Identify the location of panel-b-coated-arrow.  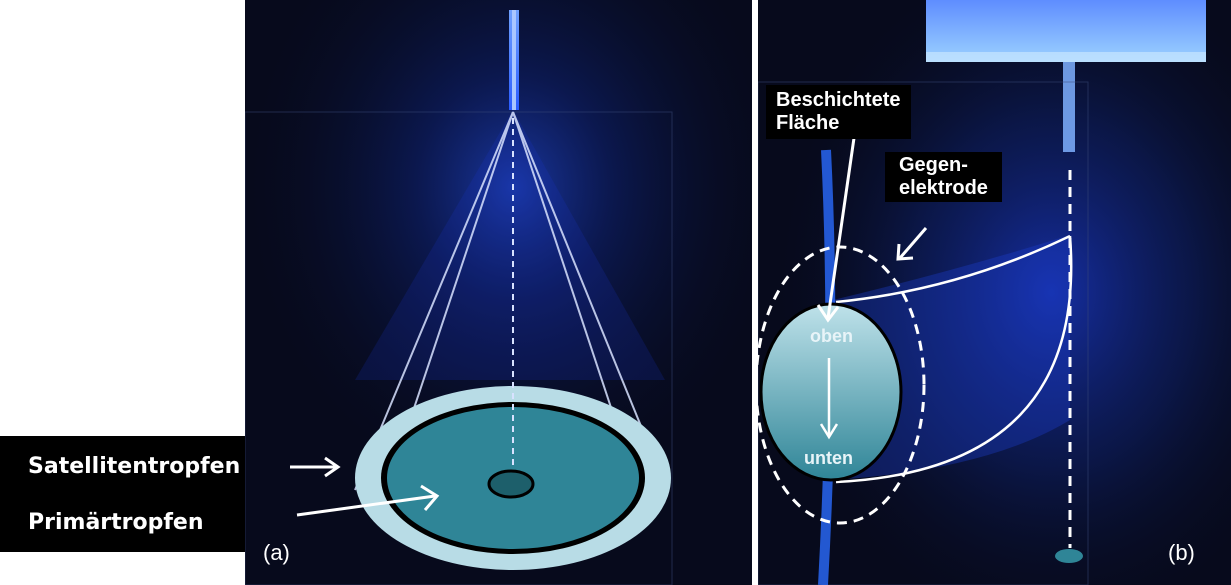
(836, 230).